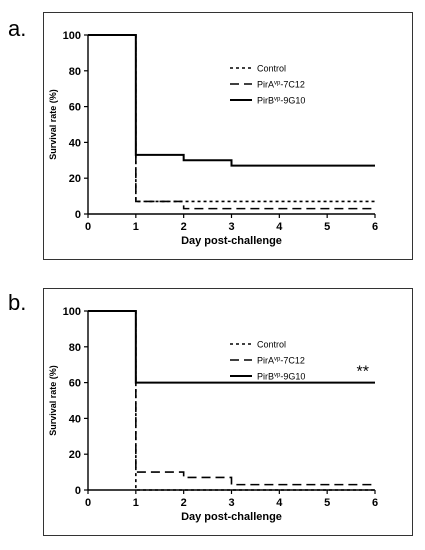  I want to click on y-axis-label-a: Survival rate (%), so click(53, 124).